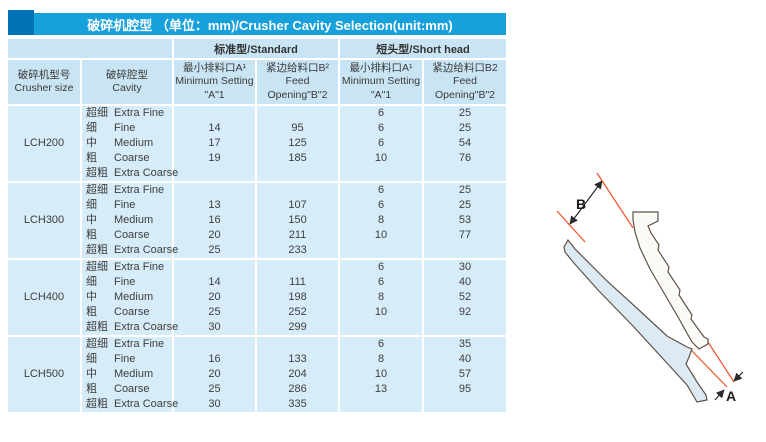 The width and height of the screenshot is (766, 442). What do you see at coordinates (650, 288) in the screenshot?
I see `crusher-cavity-diagram: B A` at bounding box center [650, 288].